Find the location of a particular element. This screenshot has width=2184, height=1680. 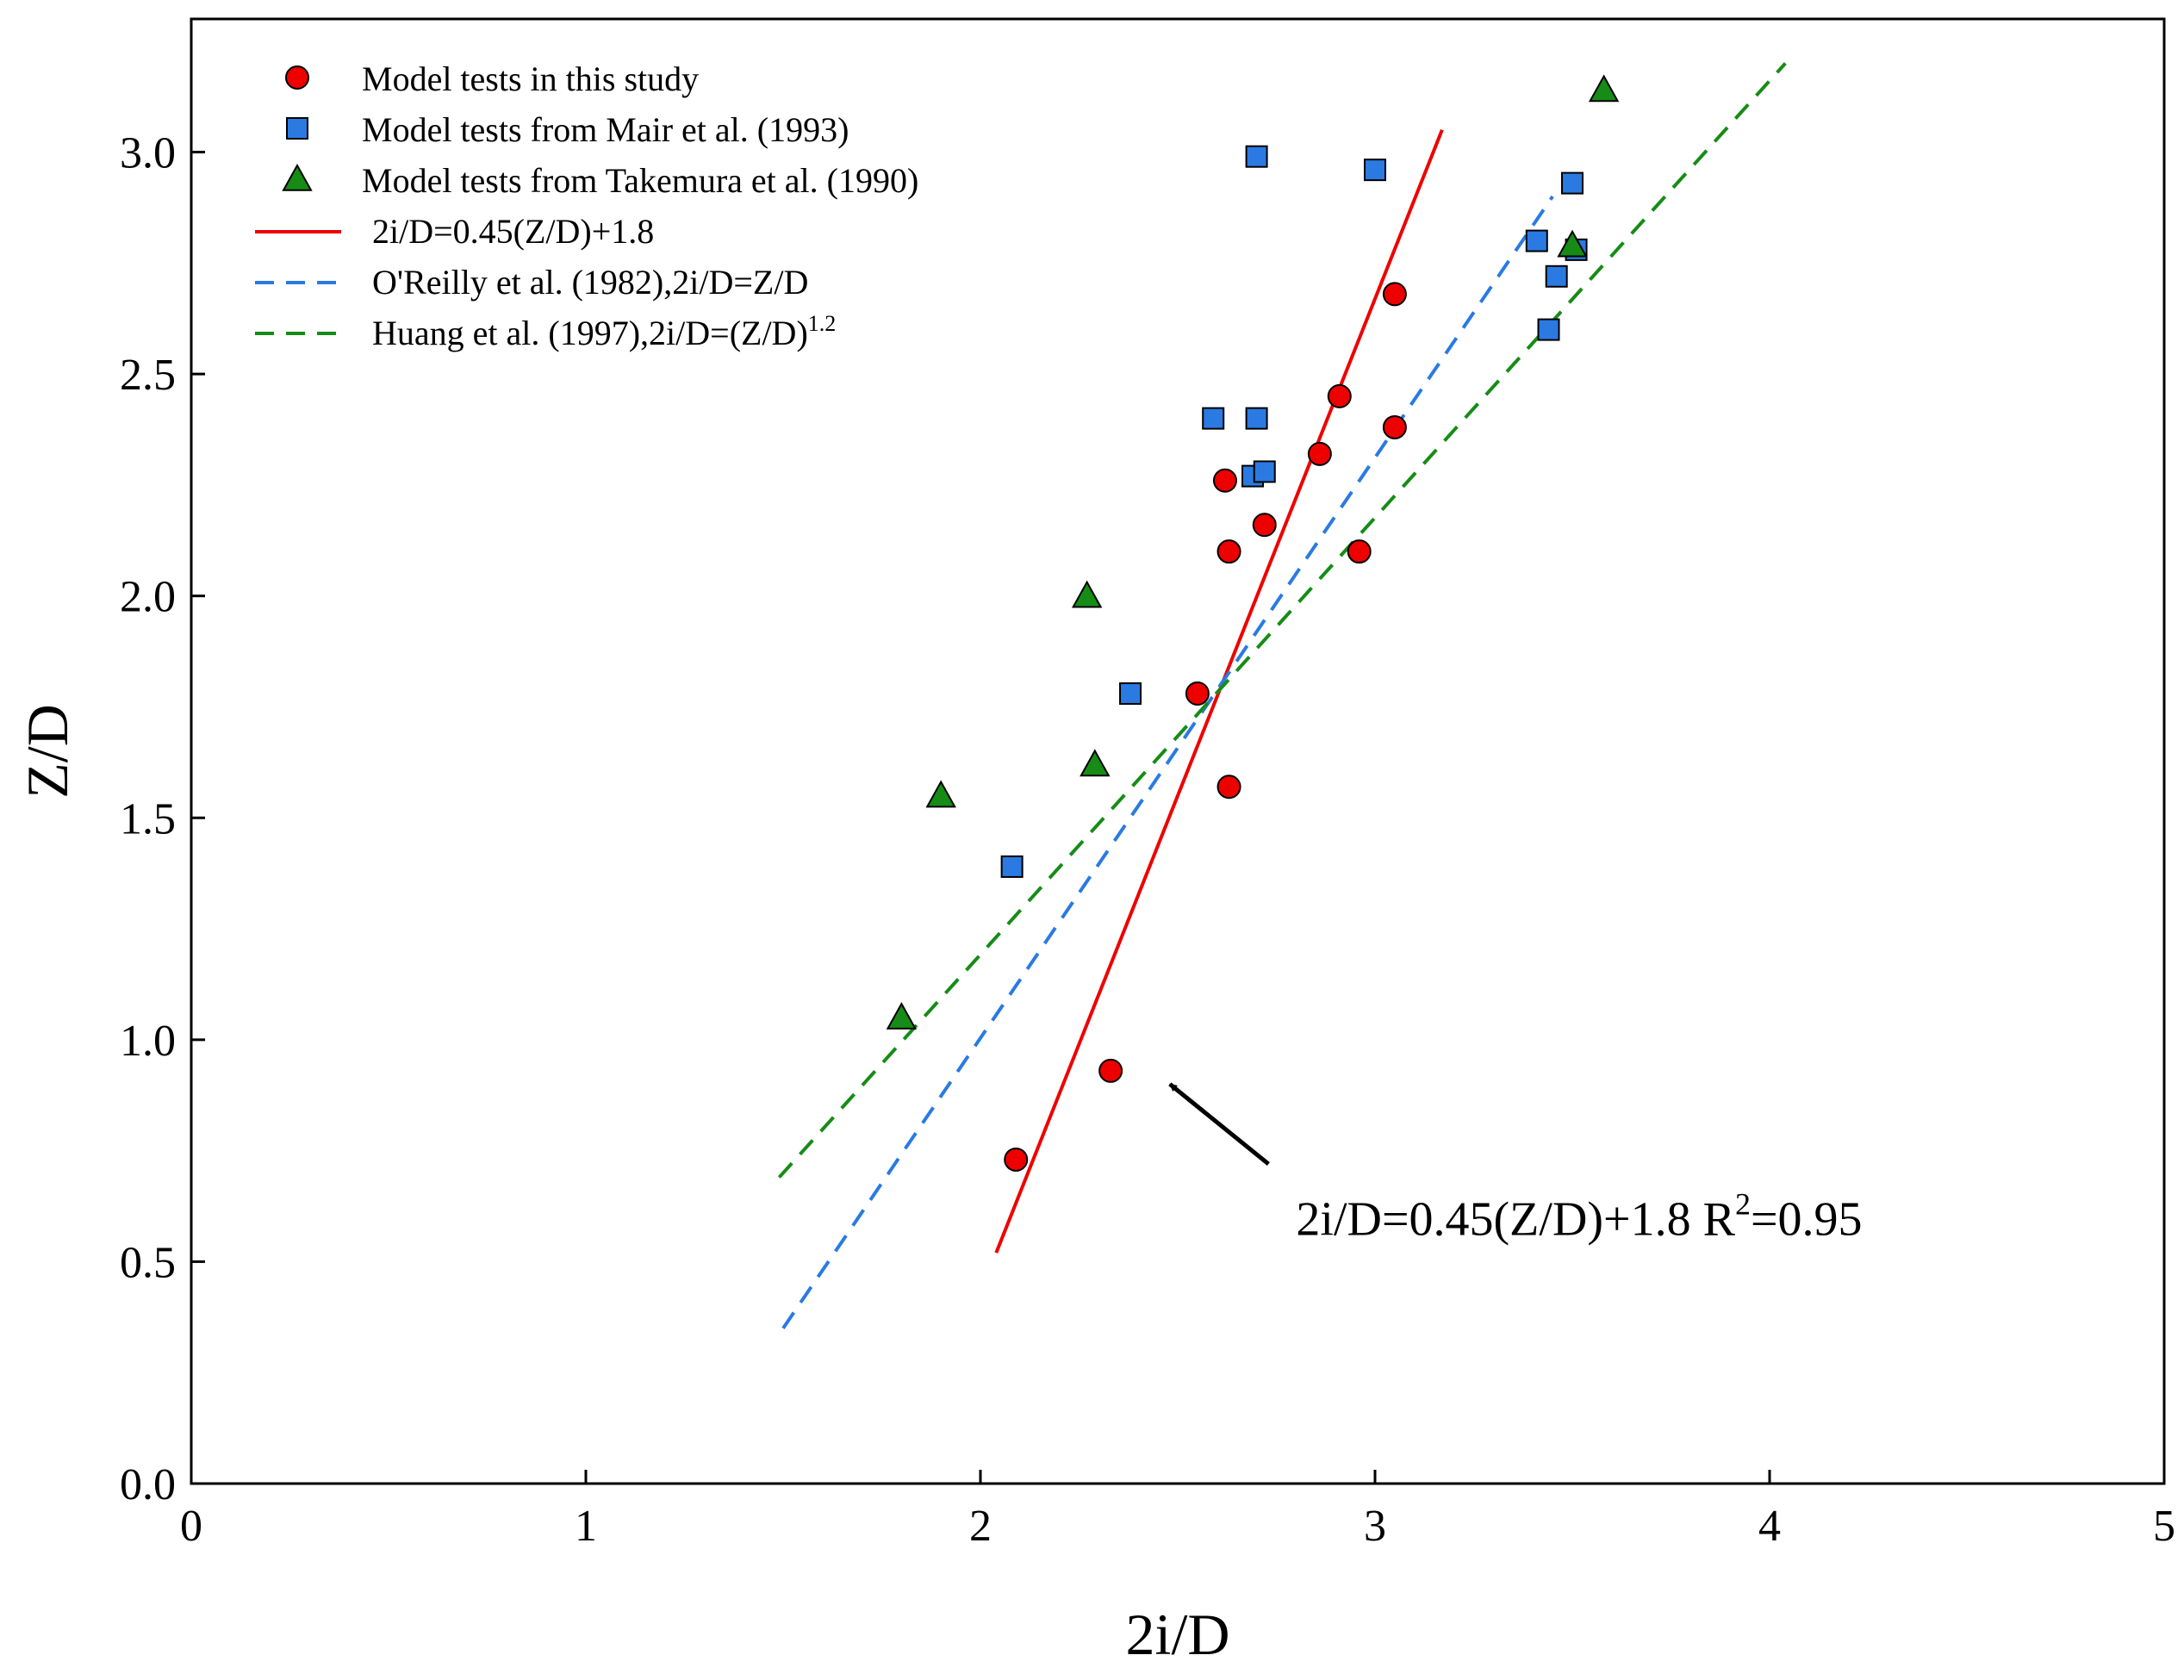

legend-label-line-2: O'Reilly et al. (1982),2i/D=Z/D is located at coordinates (590, 282).